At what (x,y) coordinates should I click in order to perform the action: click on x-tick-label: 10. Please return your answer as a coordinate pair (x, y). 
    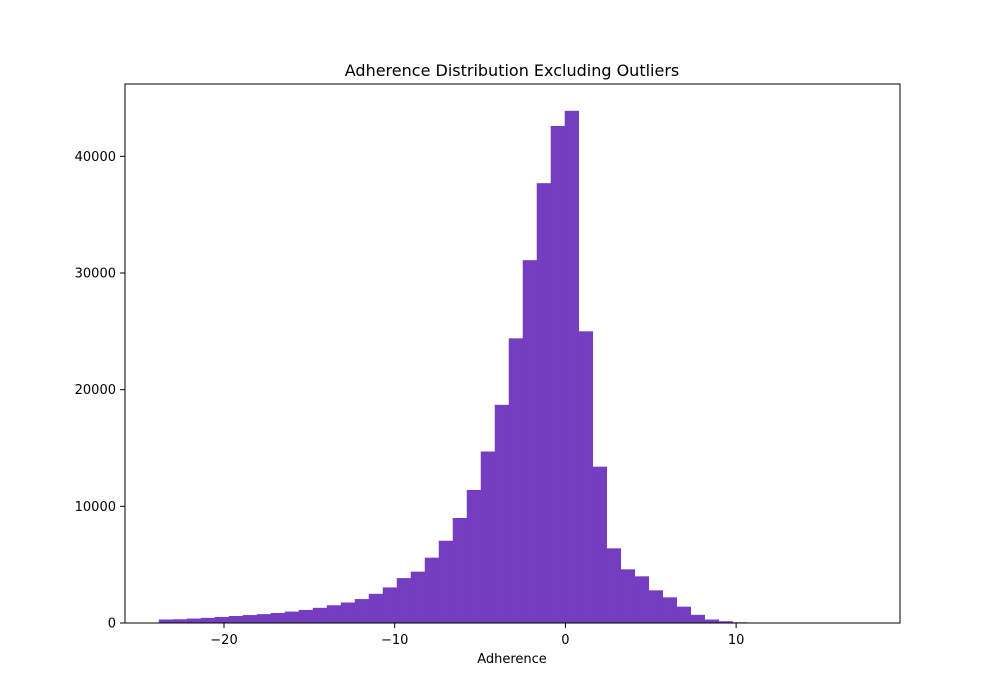
    Looking at the image, I should click on (736, 640).